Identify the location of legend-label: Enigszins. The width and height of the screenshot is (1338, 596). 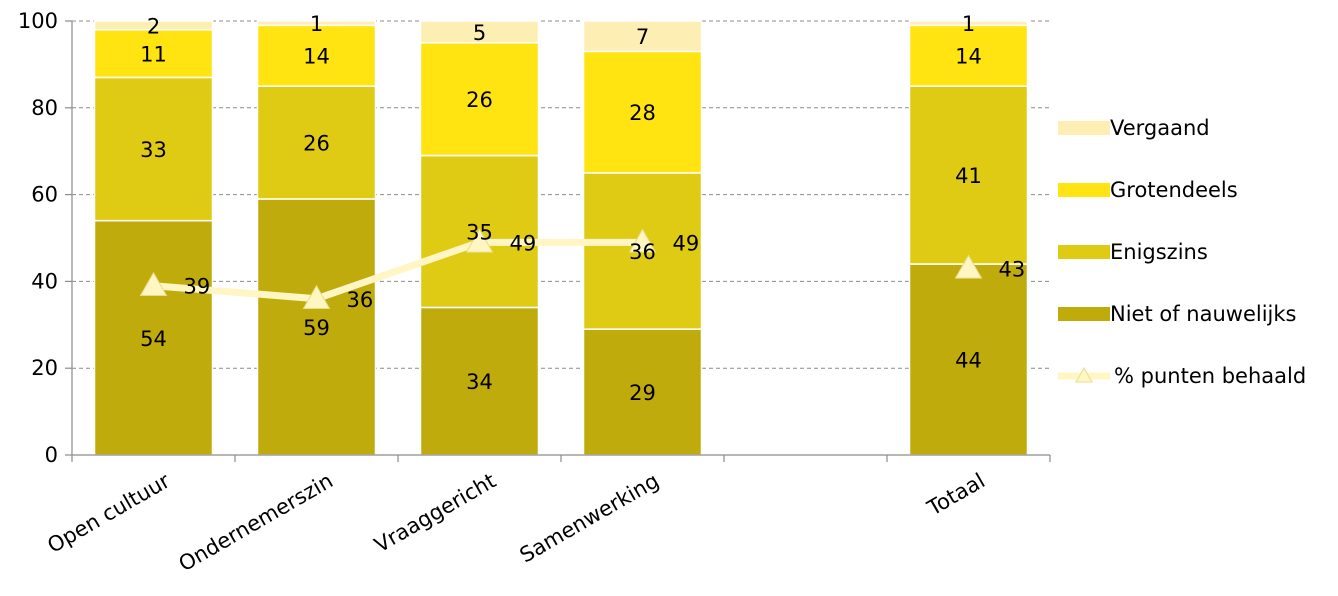
(1159, 252).